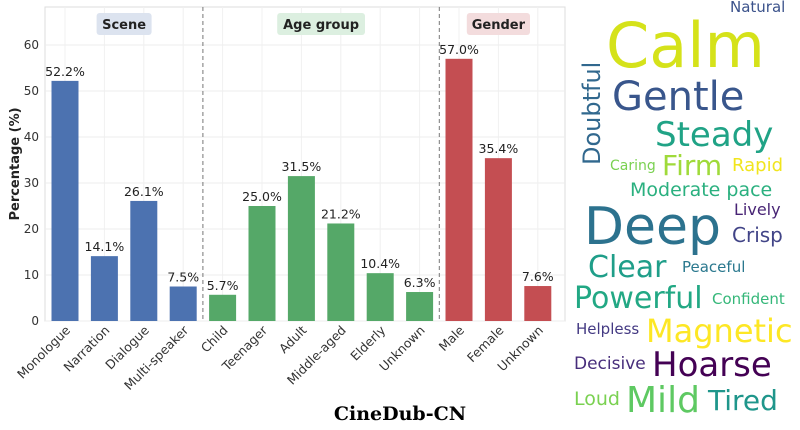 This screenshot has width=800, height=430. I want to click on word-powerful: Powerful, so click(638, 298).